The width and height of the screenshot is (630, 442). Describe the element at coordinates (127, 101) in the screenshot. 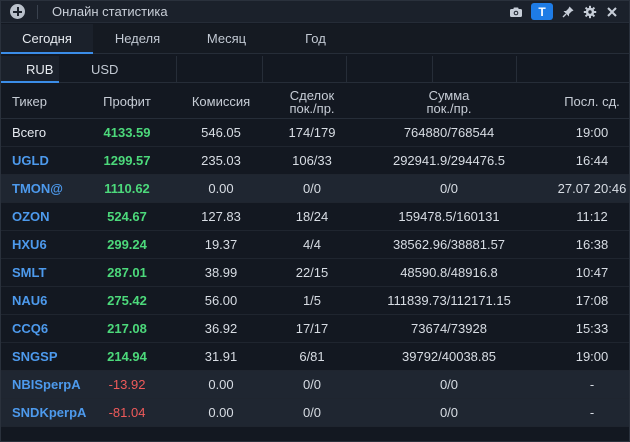

I see `header-profit: Профит` at that location.